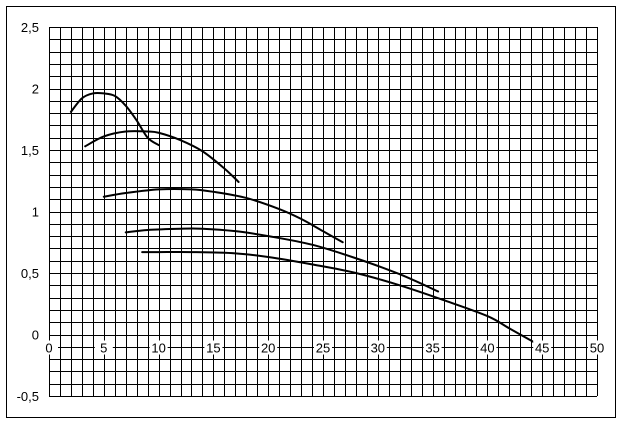 The height and width of the screenshot is (423, 621). I want to click on x-tick-label: 0, so click(48, 348).